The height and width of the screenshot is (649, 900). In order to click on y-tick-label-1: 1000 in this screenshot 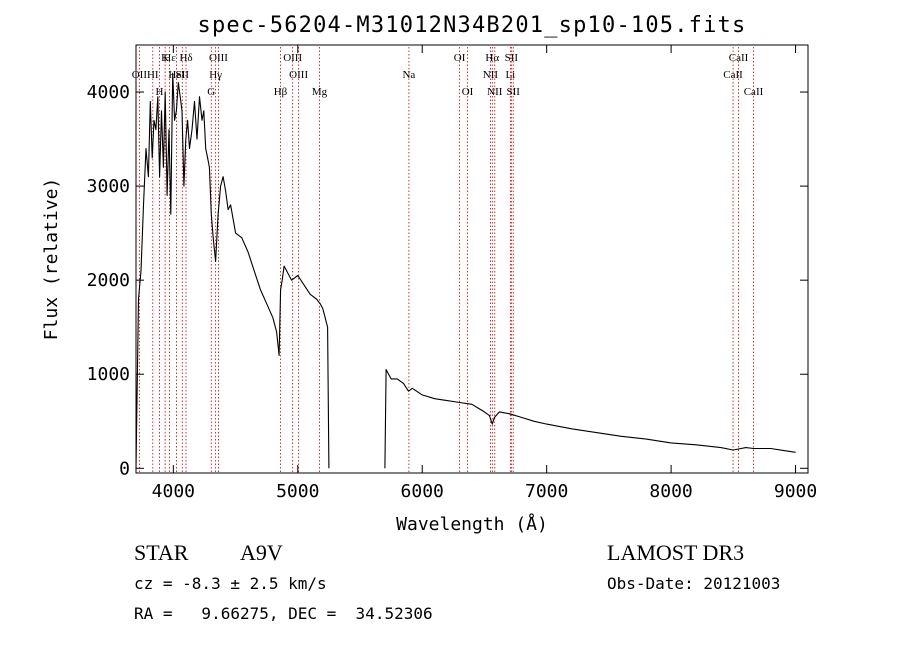, I will do `click(108, 374)`.